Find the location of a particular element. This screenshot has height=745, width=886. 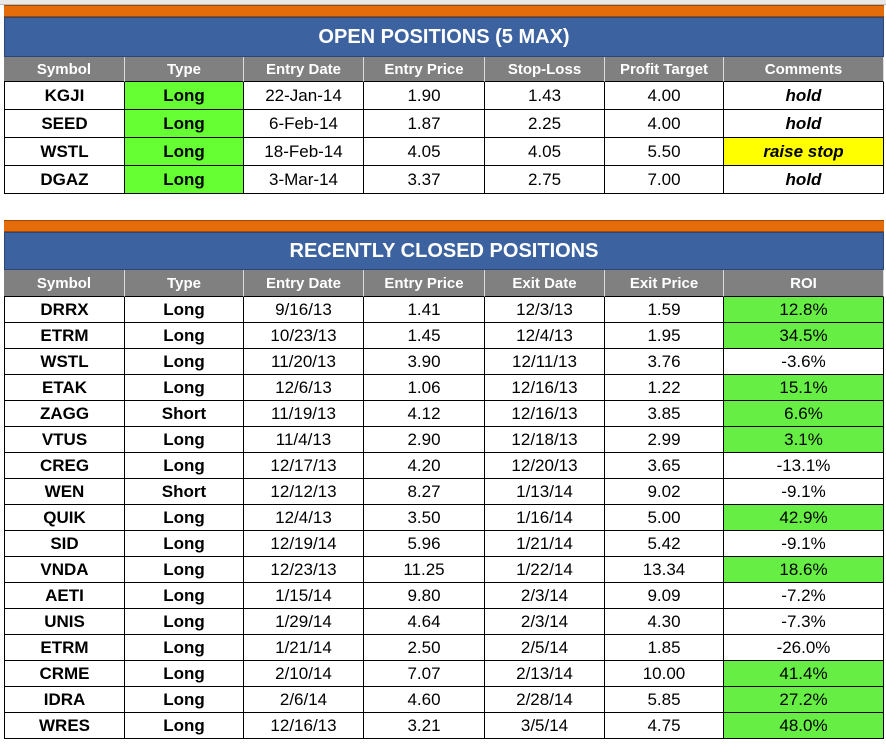

section-title: RECENTLY CLOSED POSITIONS is located at coordinates (444, 251).